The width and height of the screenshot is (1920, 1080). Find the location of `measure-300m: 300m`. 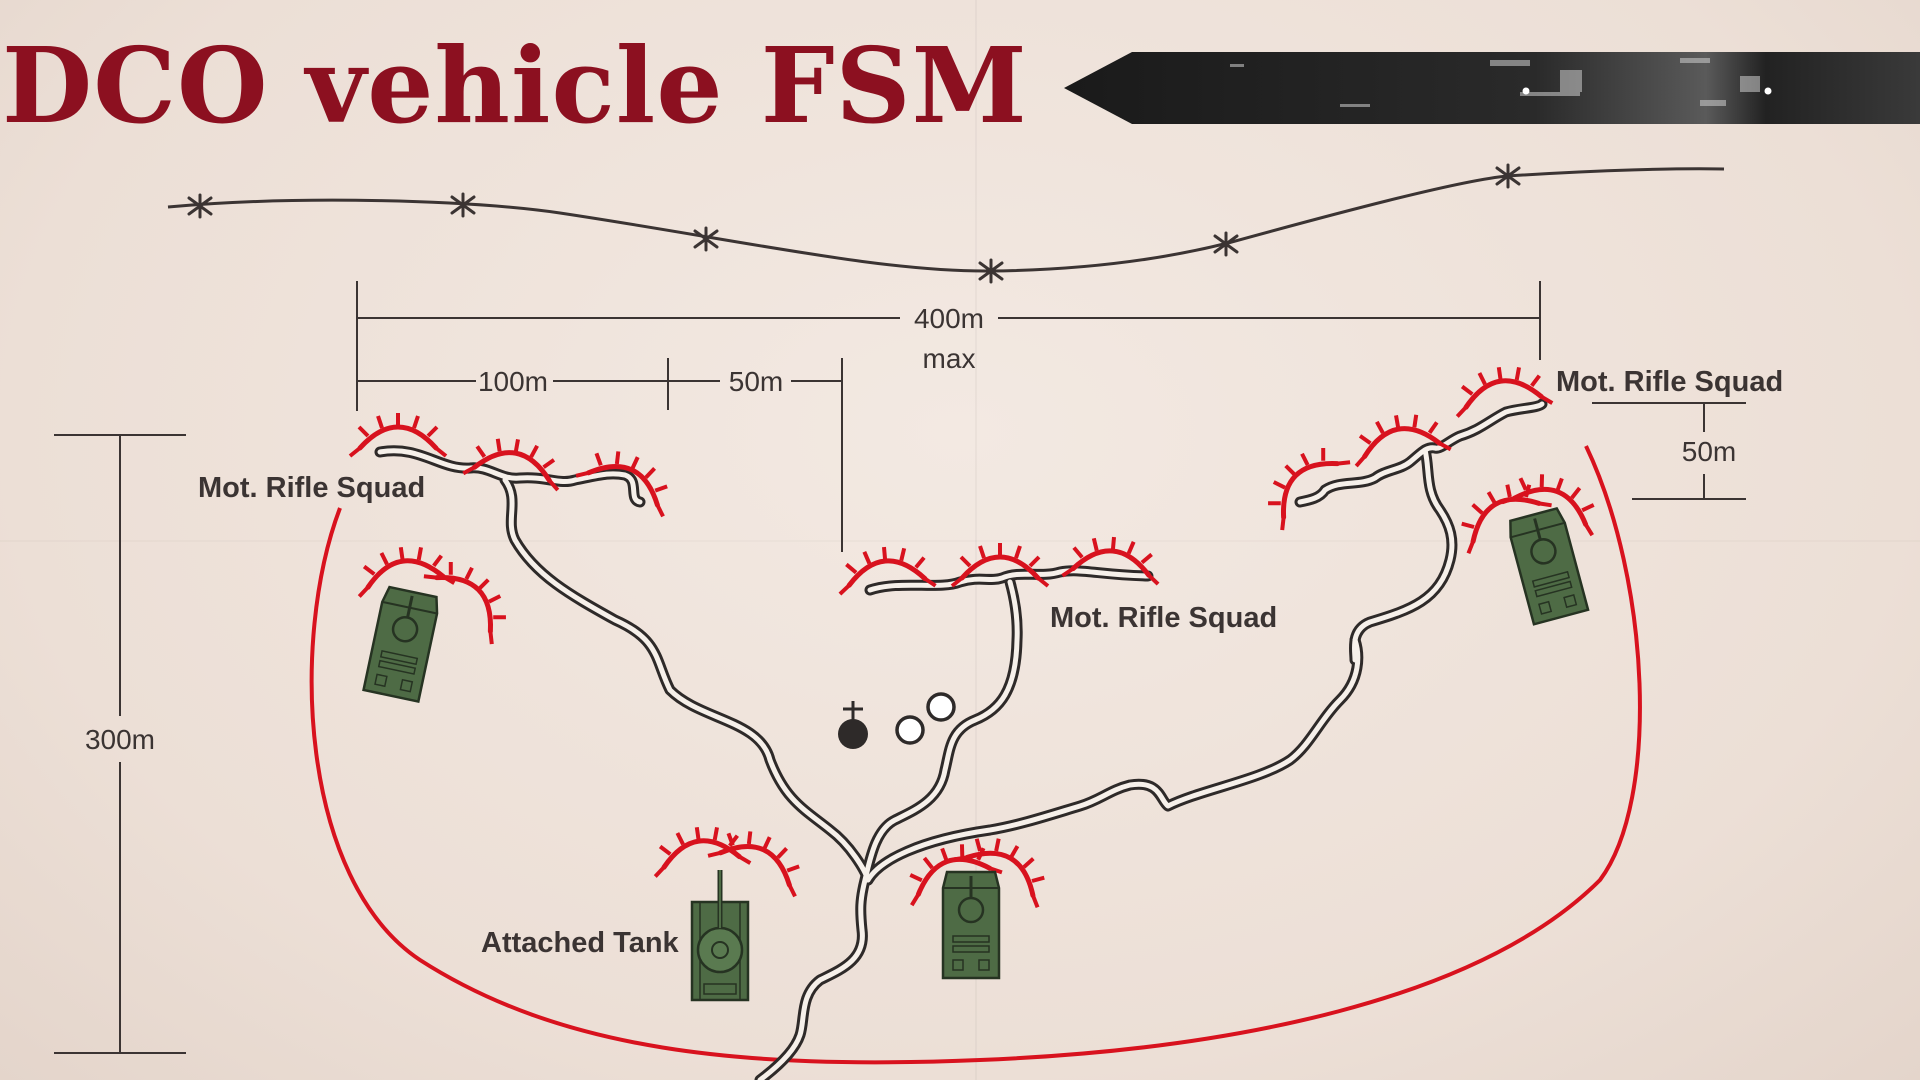

measure-300m: 300m is located at coordinates (120, 739).